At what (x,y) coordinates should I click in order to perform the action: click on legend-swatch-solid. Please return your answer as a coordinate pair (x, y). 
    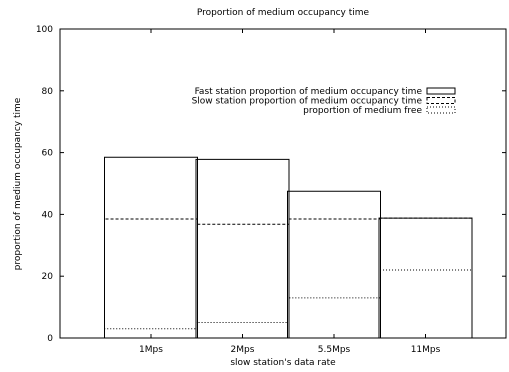
    Looking at the image, I should click on (441, 91).